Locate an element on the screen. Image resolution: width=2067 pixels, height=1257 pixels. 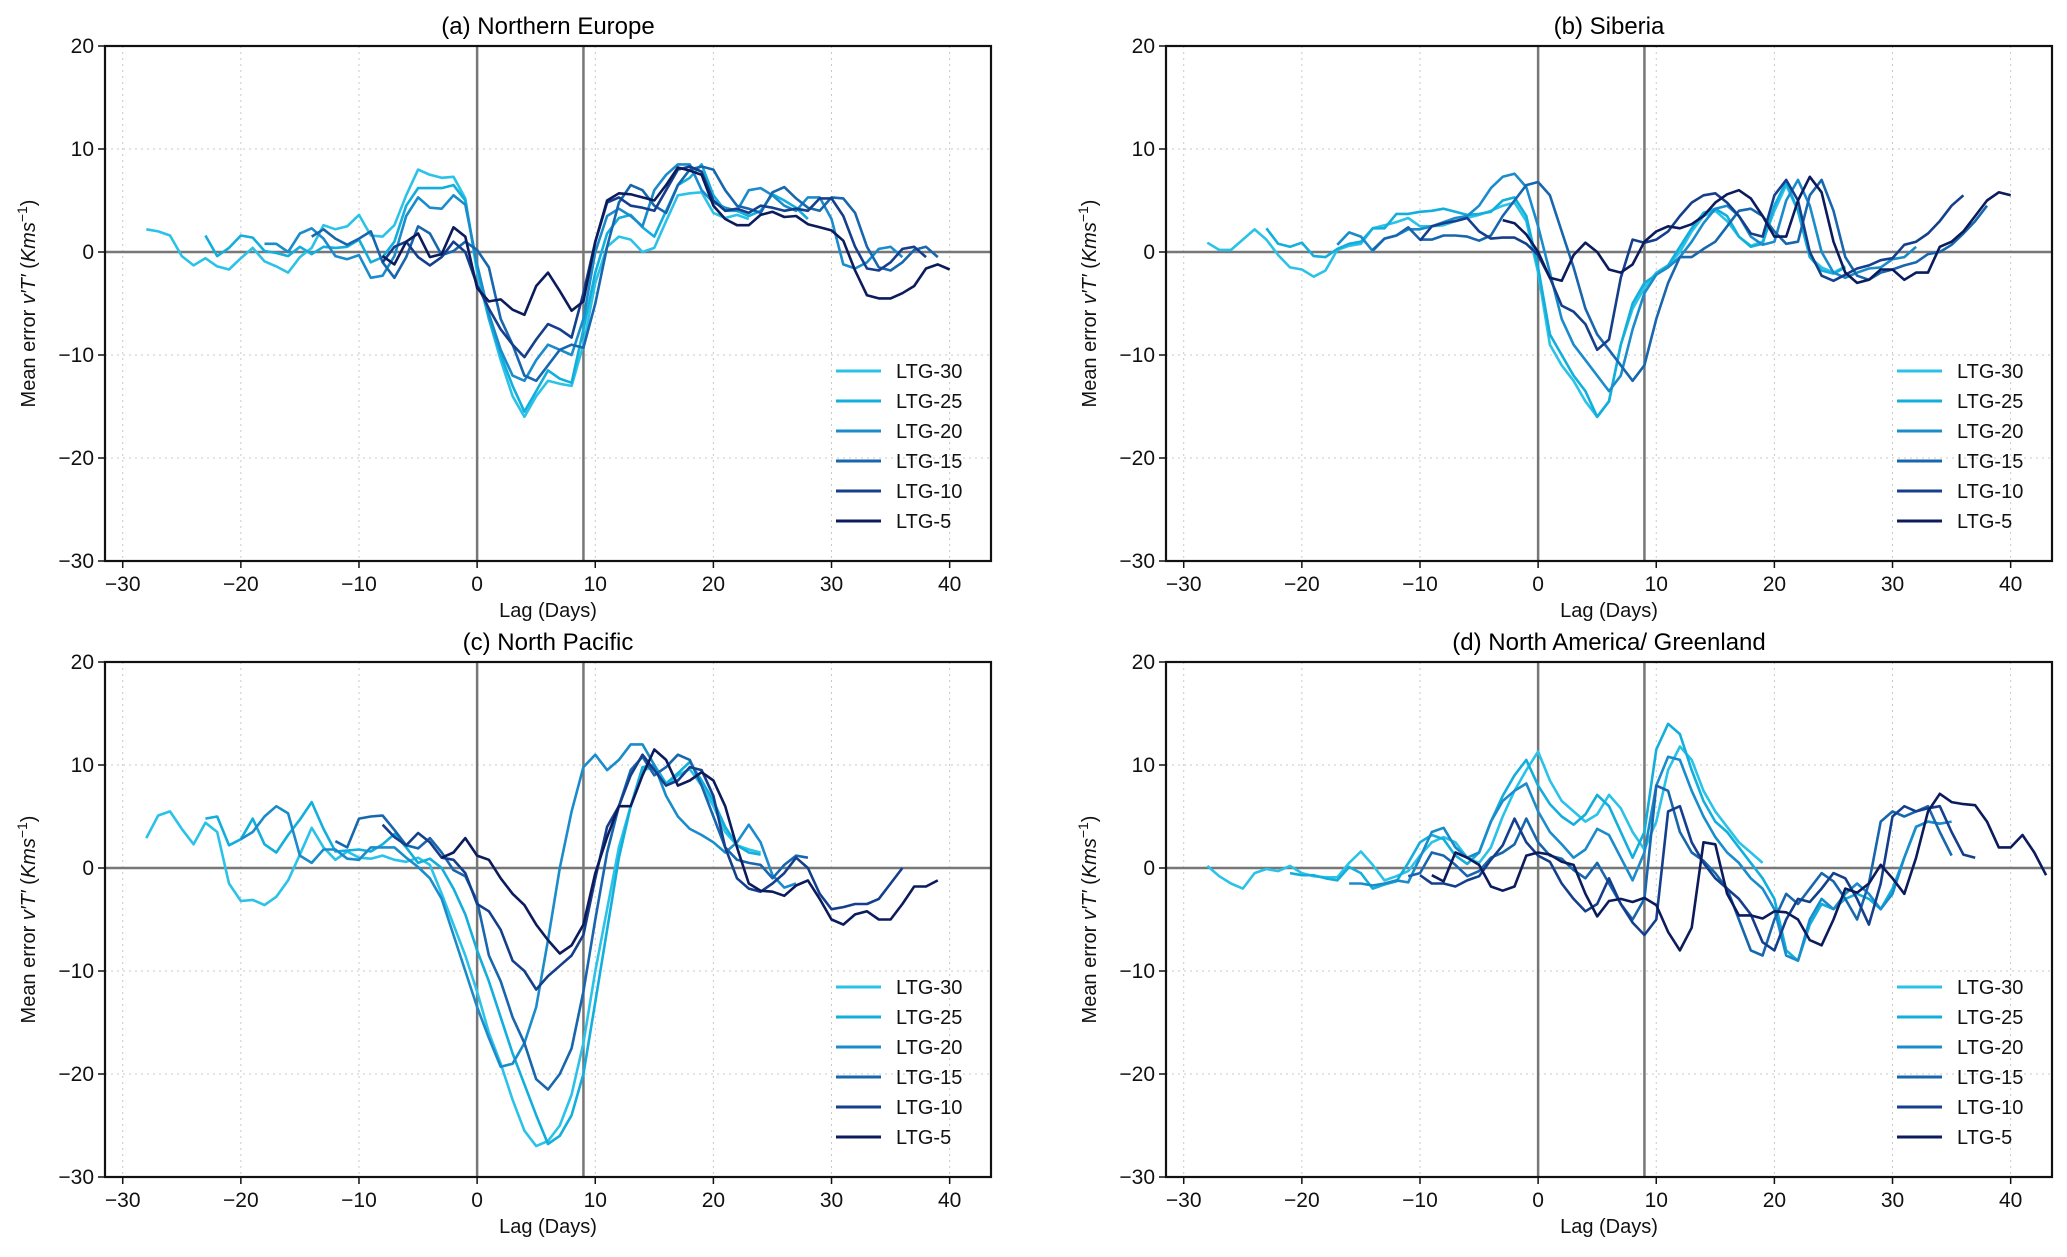
legend-label: LTG-30 is located at coordinates (1990, 372).